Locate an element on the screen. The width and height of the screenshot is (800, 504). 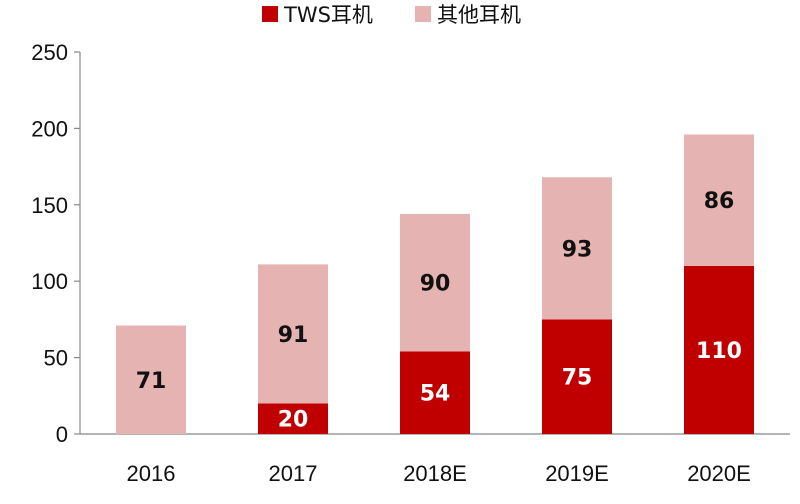
other-value-label: 93 is located at coordinates (577, 249).